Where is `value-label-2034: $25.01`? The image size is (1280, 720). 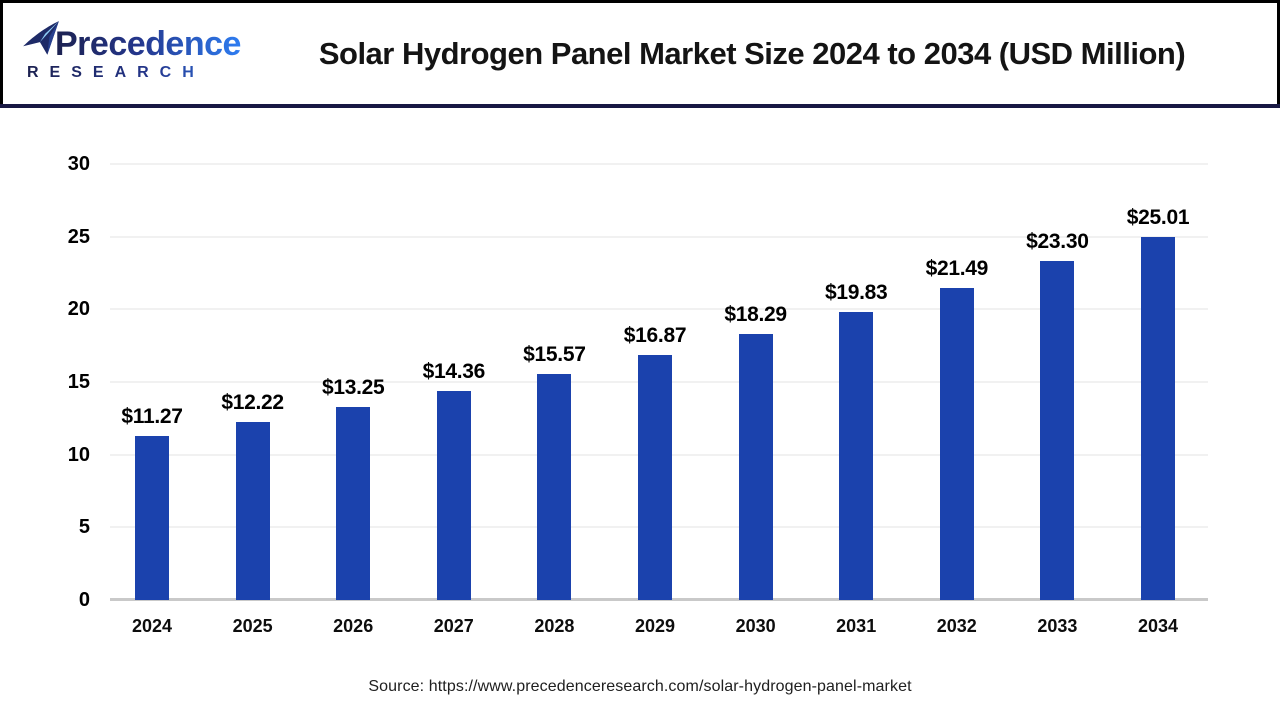
value-label-2034: $25.01 is located at coordinates (1158, 217).